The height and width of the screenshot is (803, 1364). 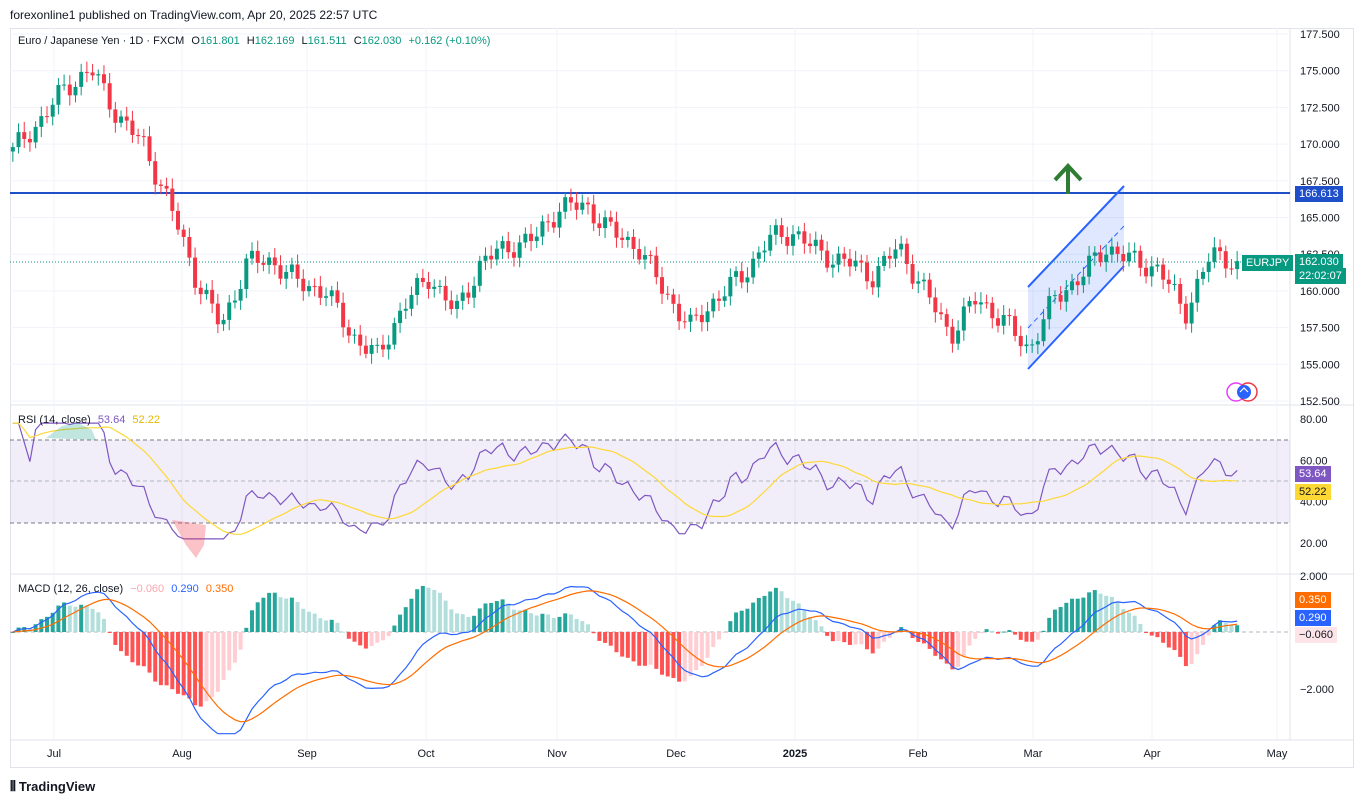 I want to click on time-tick-label: Sep, so click(x=307, y=754).